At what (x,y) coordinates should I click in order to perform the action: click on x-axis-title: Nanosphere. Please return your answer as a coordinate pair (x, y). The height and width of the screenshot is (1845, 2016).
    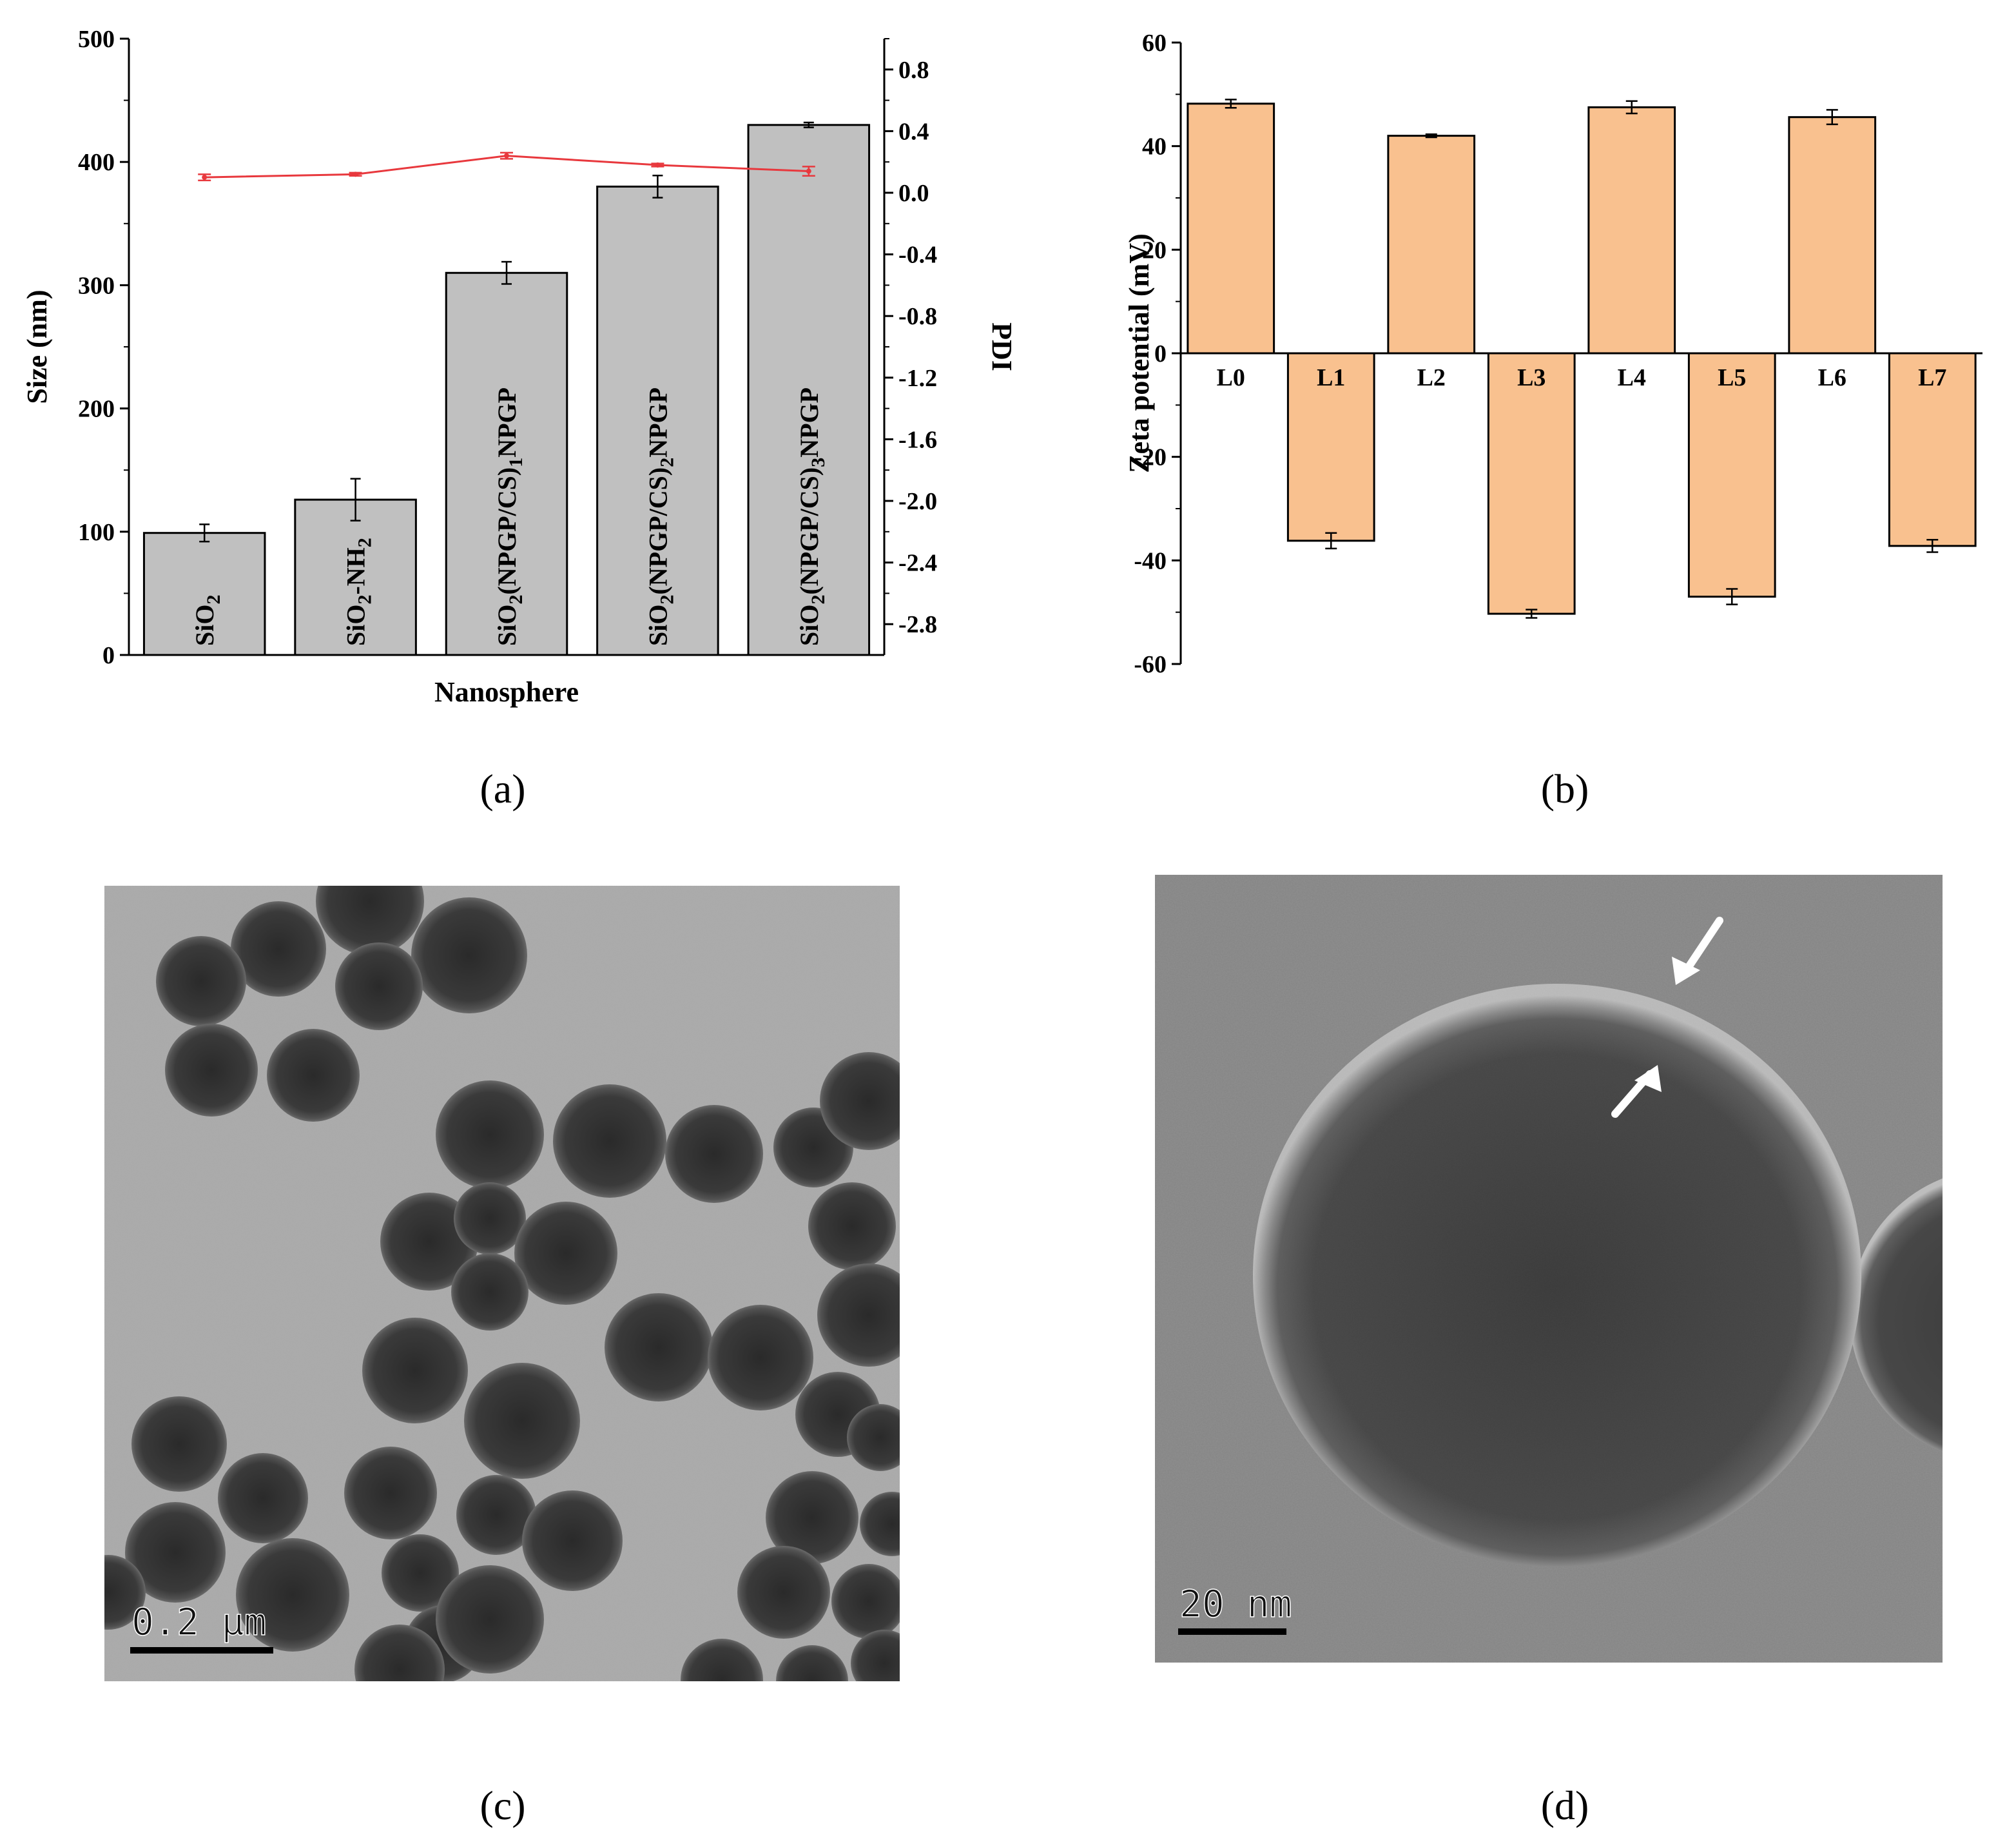
    Looking at the image, I should click on (506, 692).